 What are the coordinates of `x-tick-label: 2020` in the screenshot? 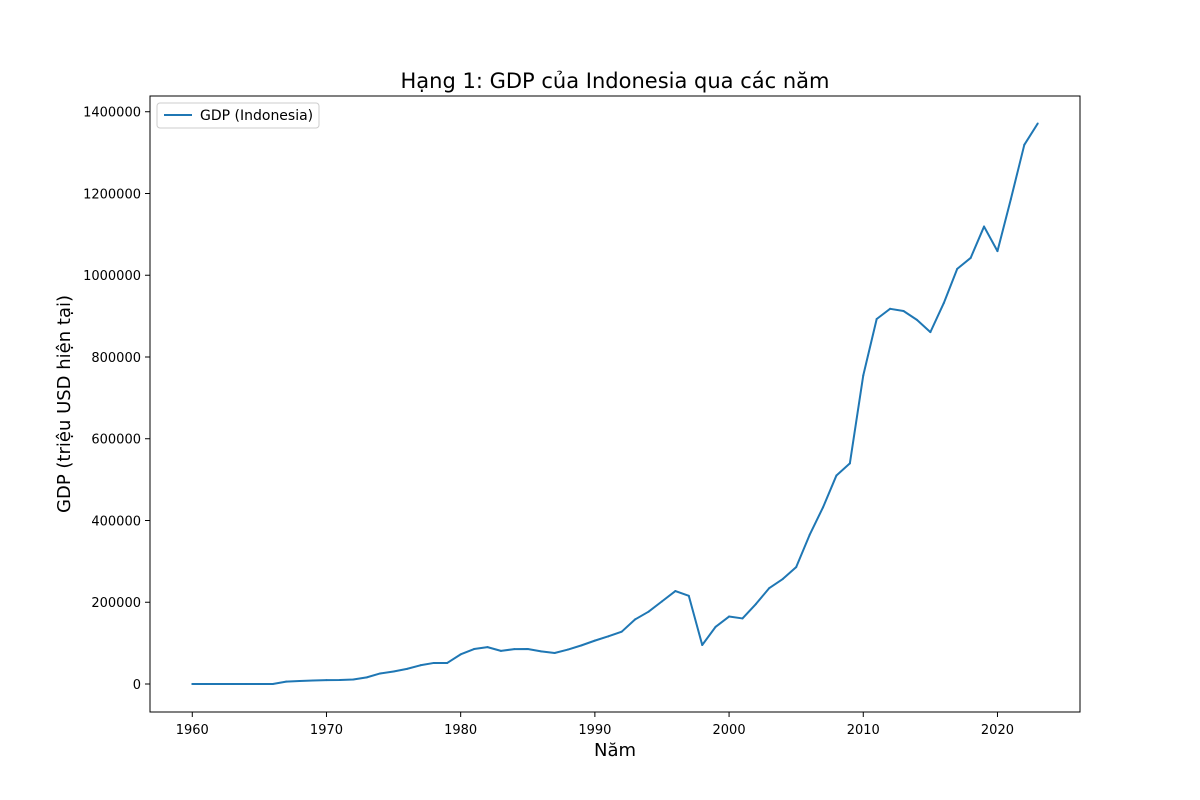 It's located at (997, 730).